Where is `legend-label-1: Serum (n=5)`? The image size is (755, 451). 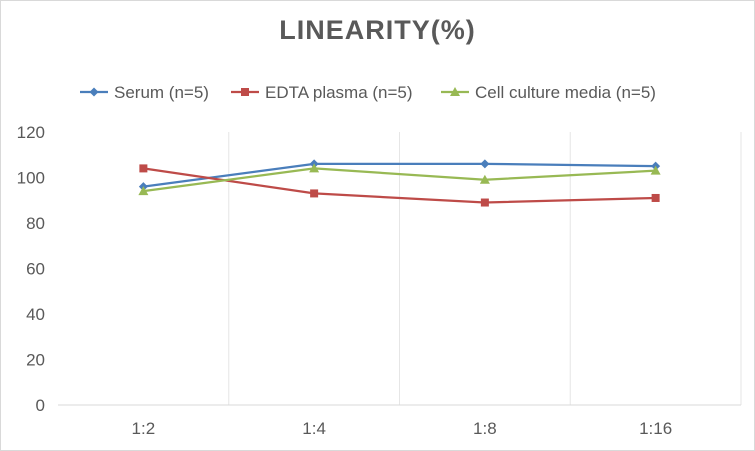 legend-label-1: Serum (n=5) is located at coordinates (161, 92).